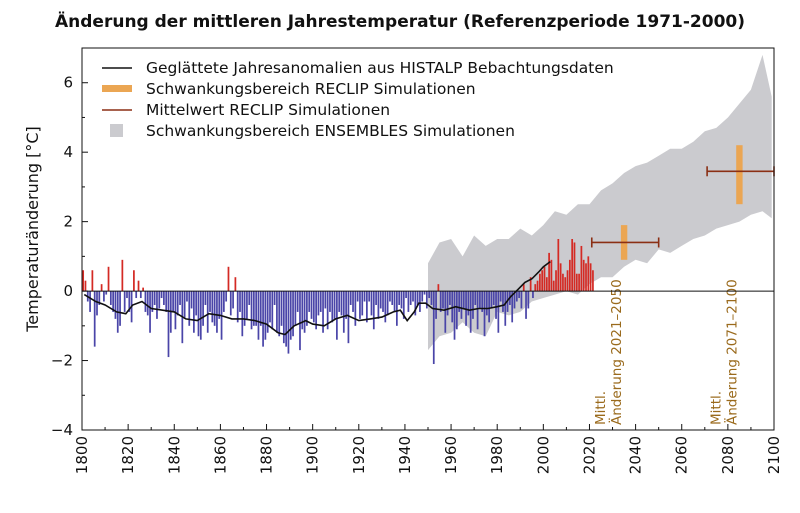 The image size is (800, 513). I want to click on x-tick-label: 1920, so click(359, 455).